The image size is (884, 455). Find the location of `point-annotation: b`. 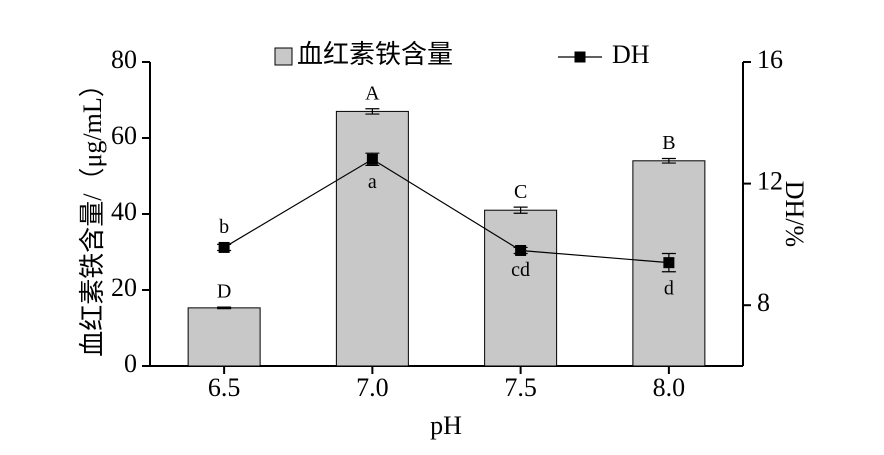

point-annotation: b is located at coordinates (224, 227).